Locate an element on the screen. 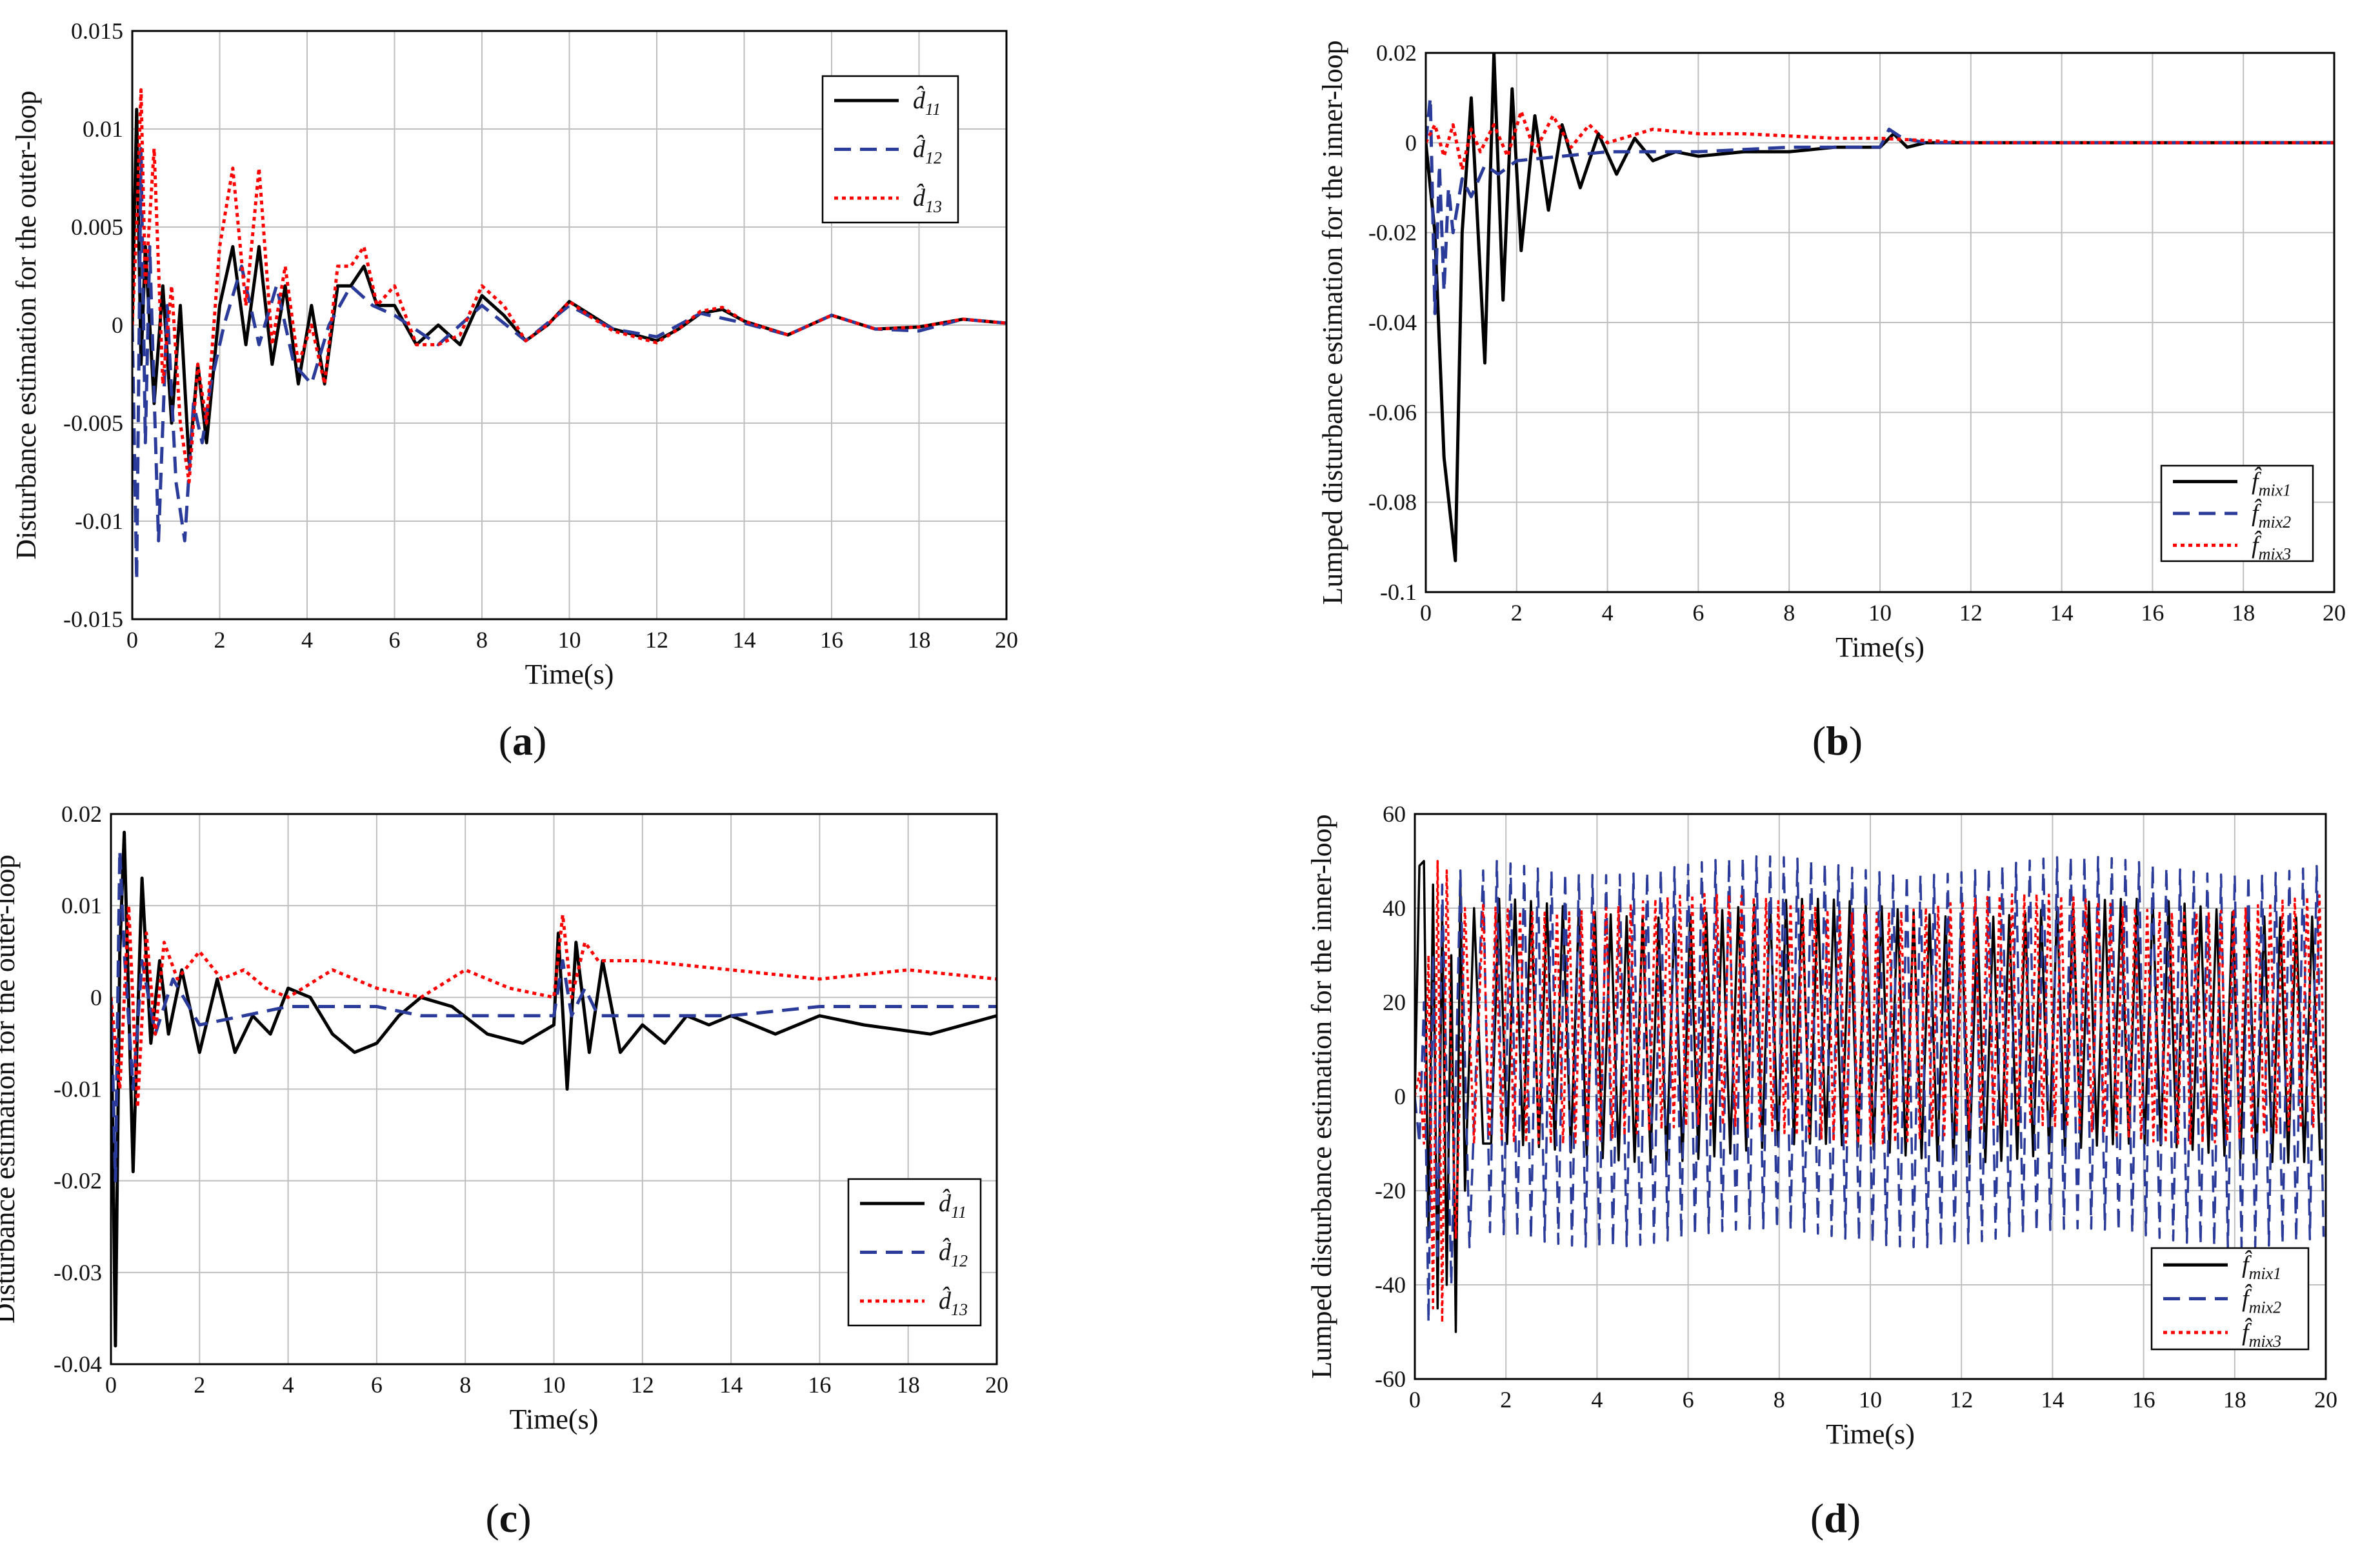 The height and width of the screenshot is (1568, 2360). panel-caption: (c) is located at coordinates (508, 1518).